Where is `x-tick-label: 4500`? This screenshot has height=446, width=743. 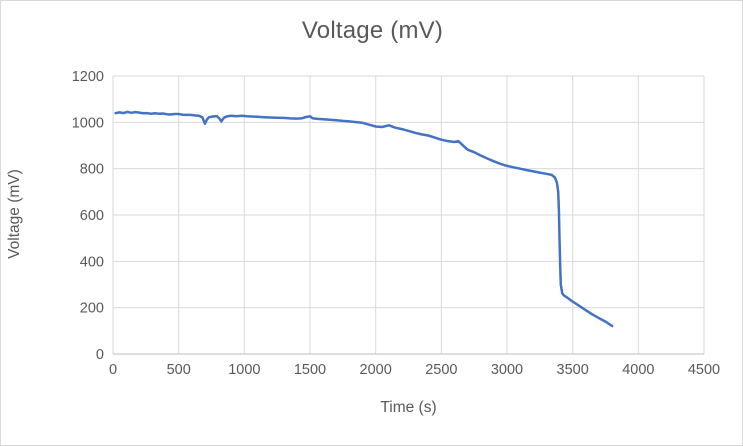 x-tick-label: 4500 is located at coordinates (704, 370).